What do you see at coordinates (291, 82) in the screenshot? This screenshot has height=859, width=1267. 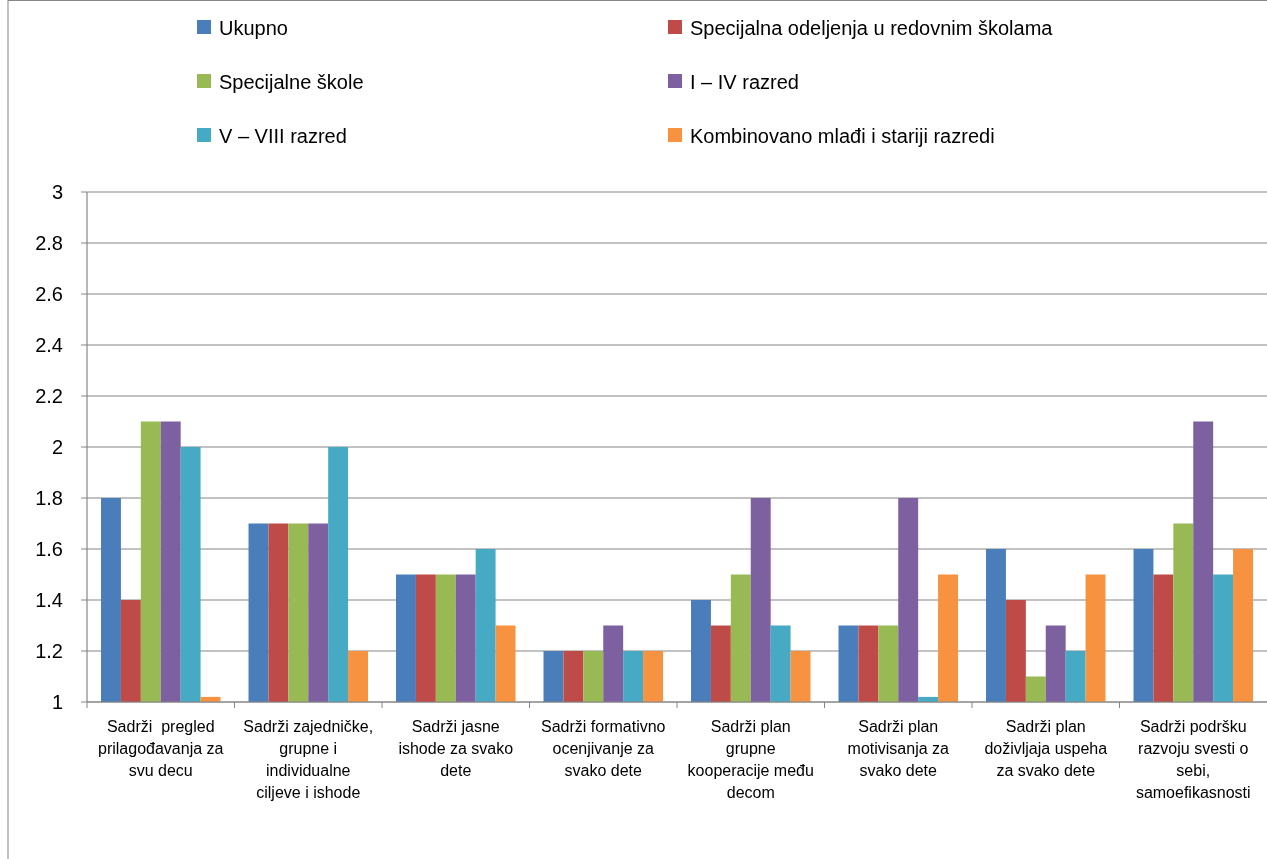 I see `legend-label: Specijalne škole` at bounding box center [291, 82].